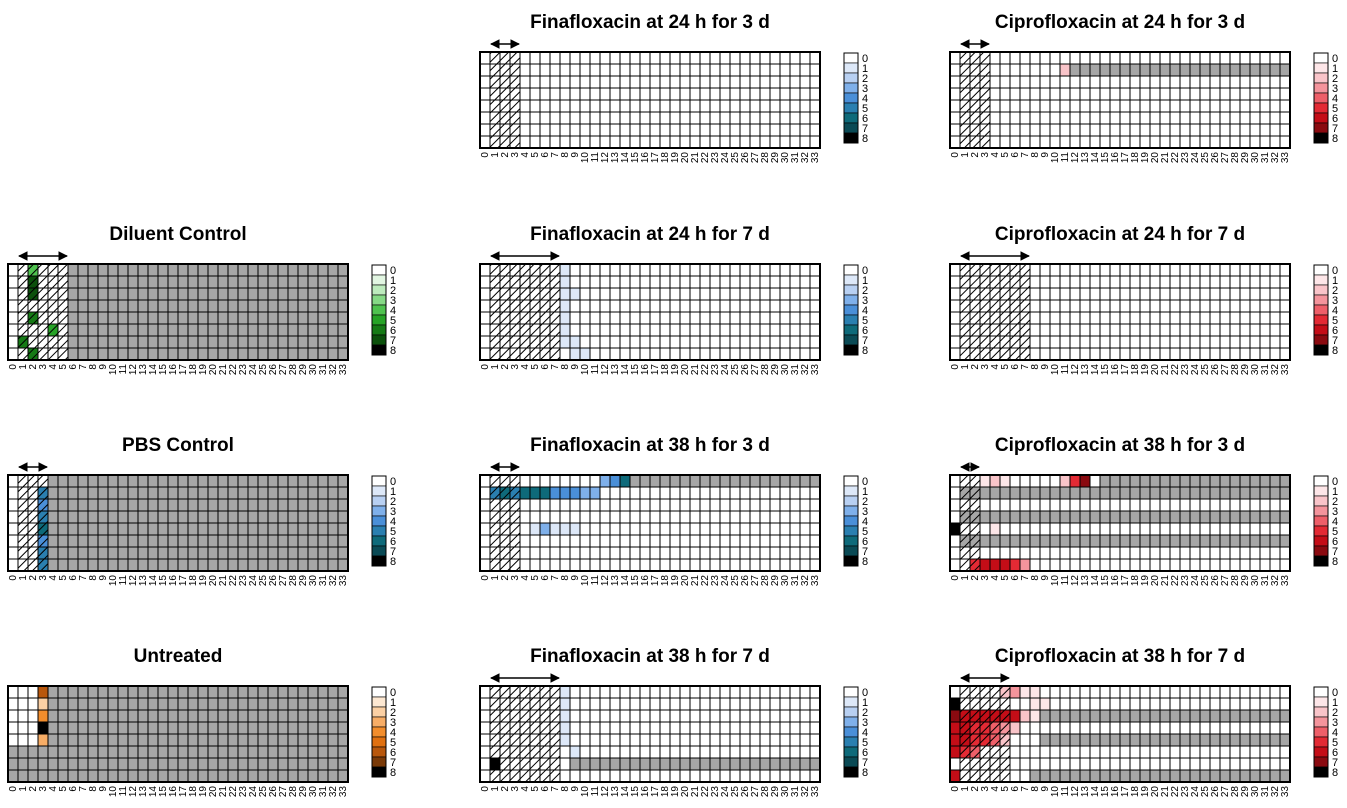 The image size is (1347, 808). What do you see at coordinates (1025, 578) in the screenshot?
I see `x-tick-label: 7` at bounding box center [1025, 578].